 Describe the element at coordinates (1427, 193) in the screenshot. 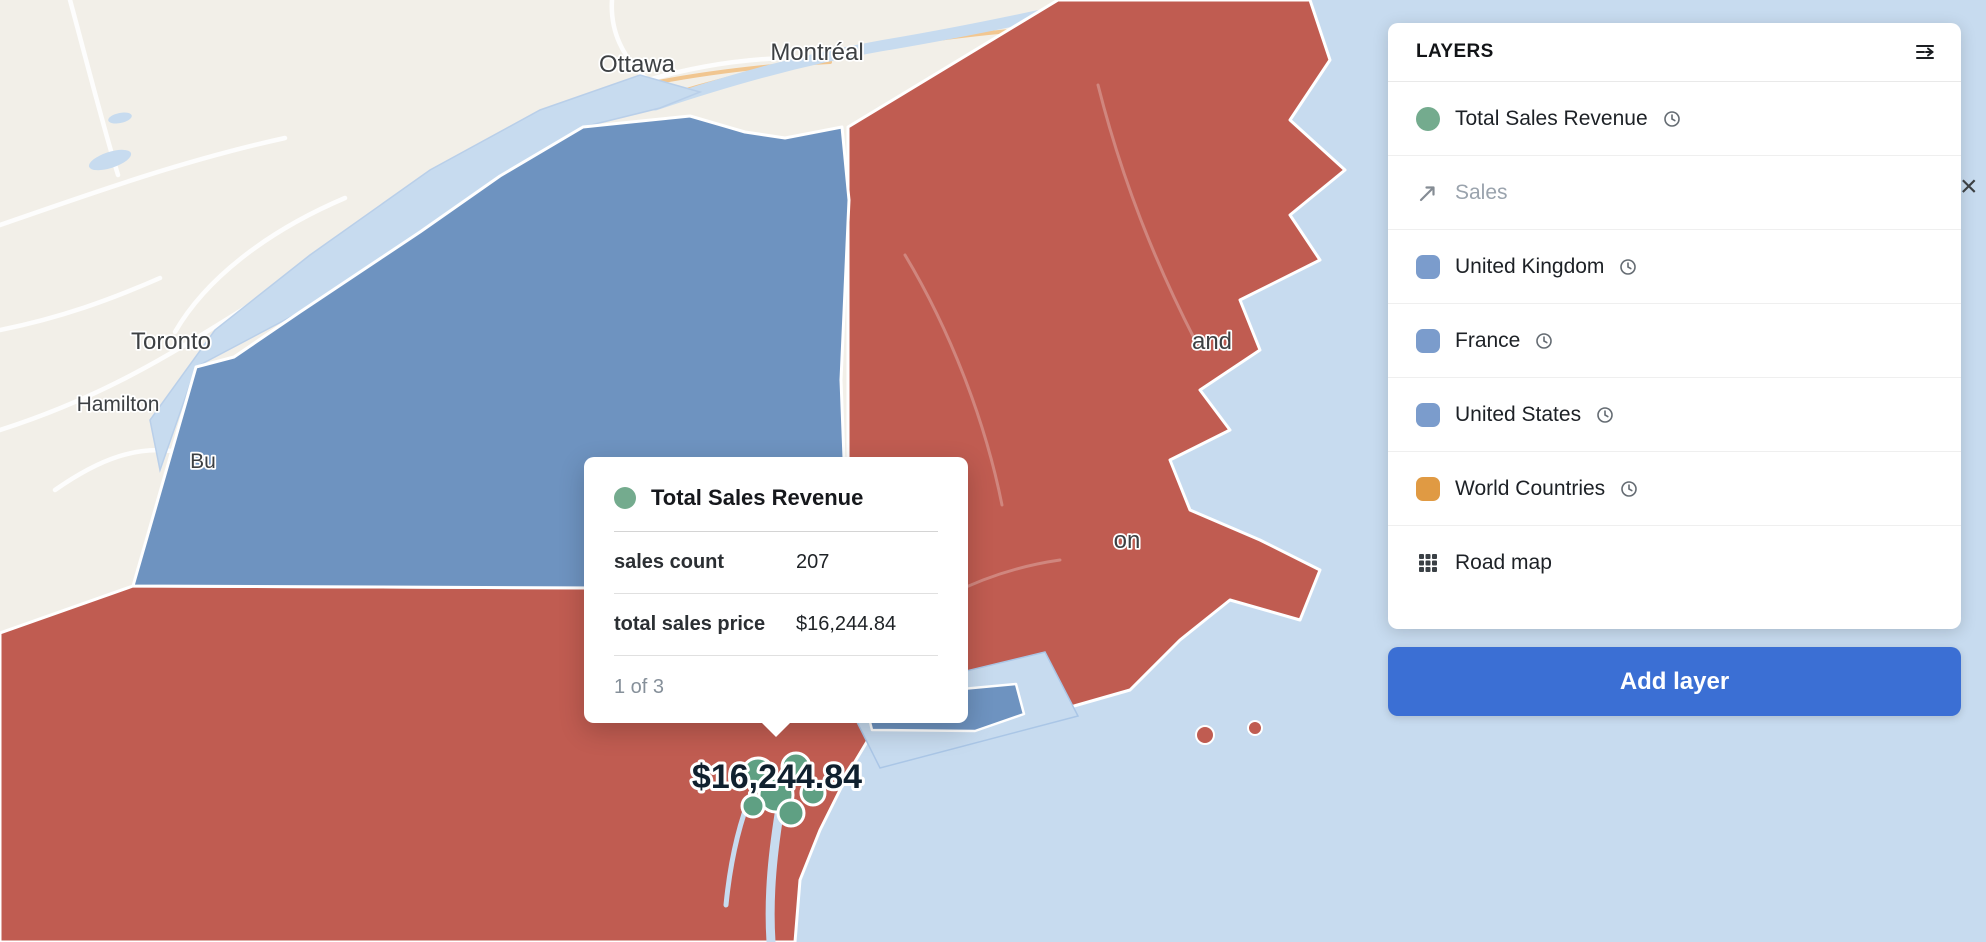

I see `line-tool-icon` at that location.